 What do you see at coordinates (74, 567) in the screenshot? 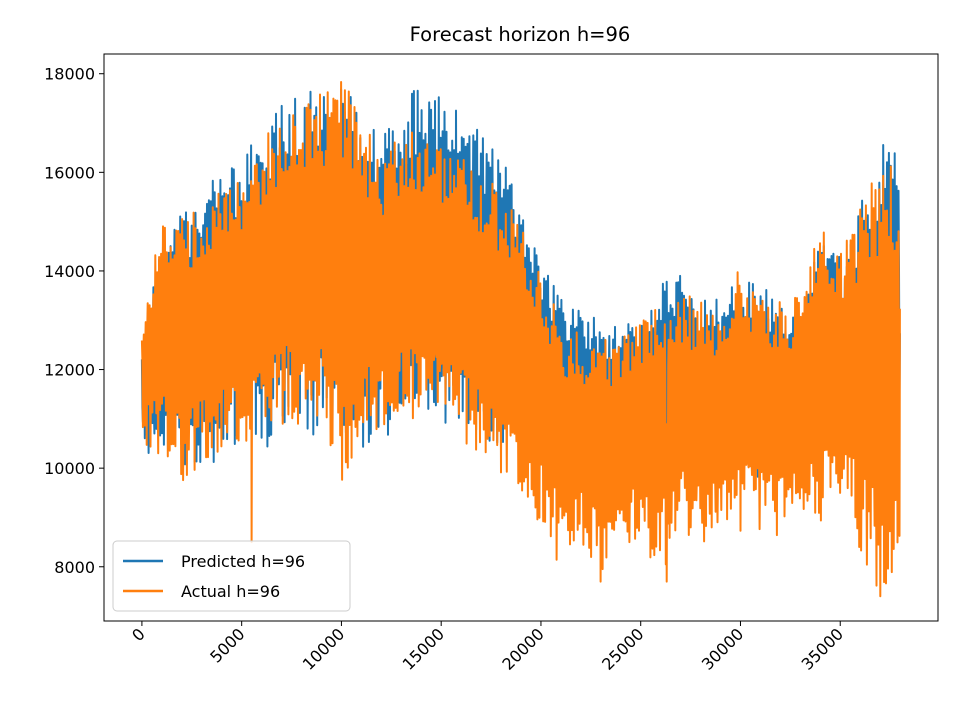
I see `y-tick-label: 8000` at bounding box center [74, 567].